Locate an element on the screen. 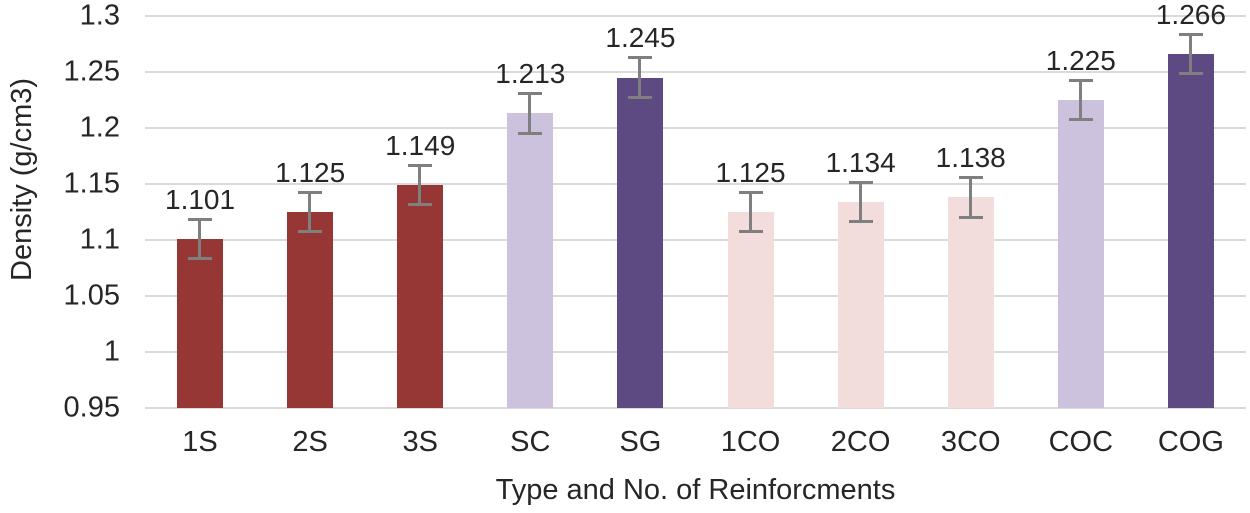 Image resolution: width=1250 pixels, height=513 pixels. value-label-2co: 1.134 is located at coordinates (860, 162).